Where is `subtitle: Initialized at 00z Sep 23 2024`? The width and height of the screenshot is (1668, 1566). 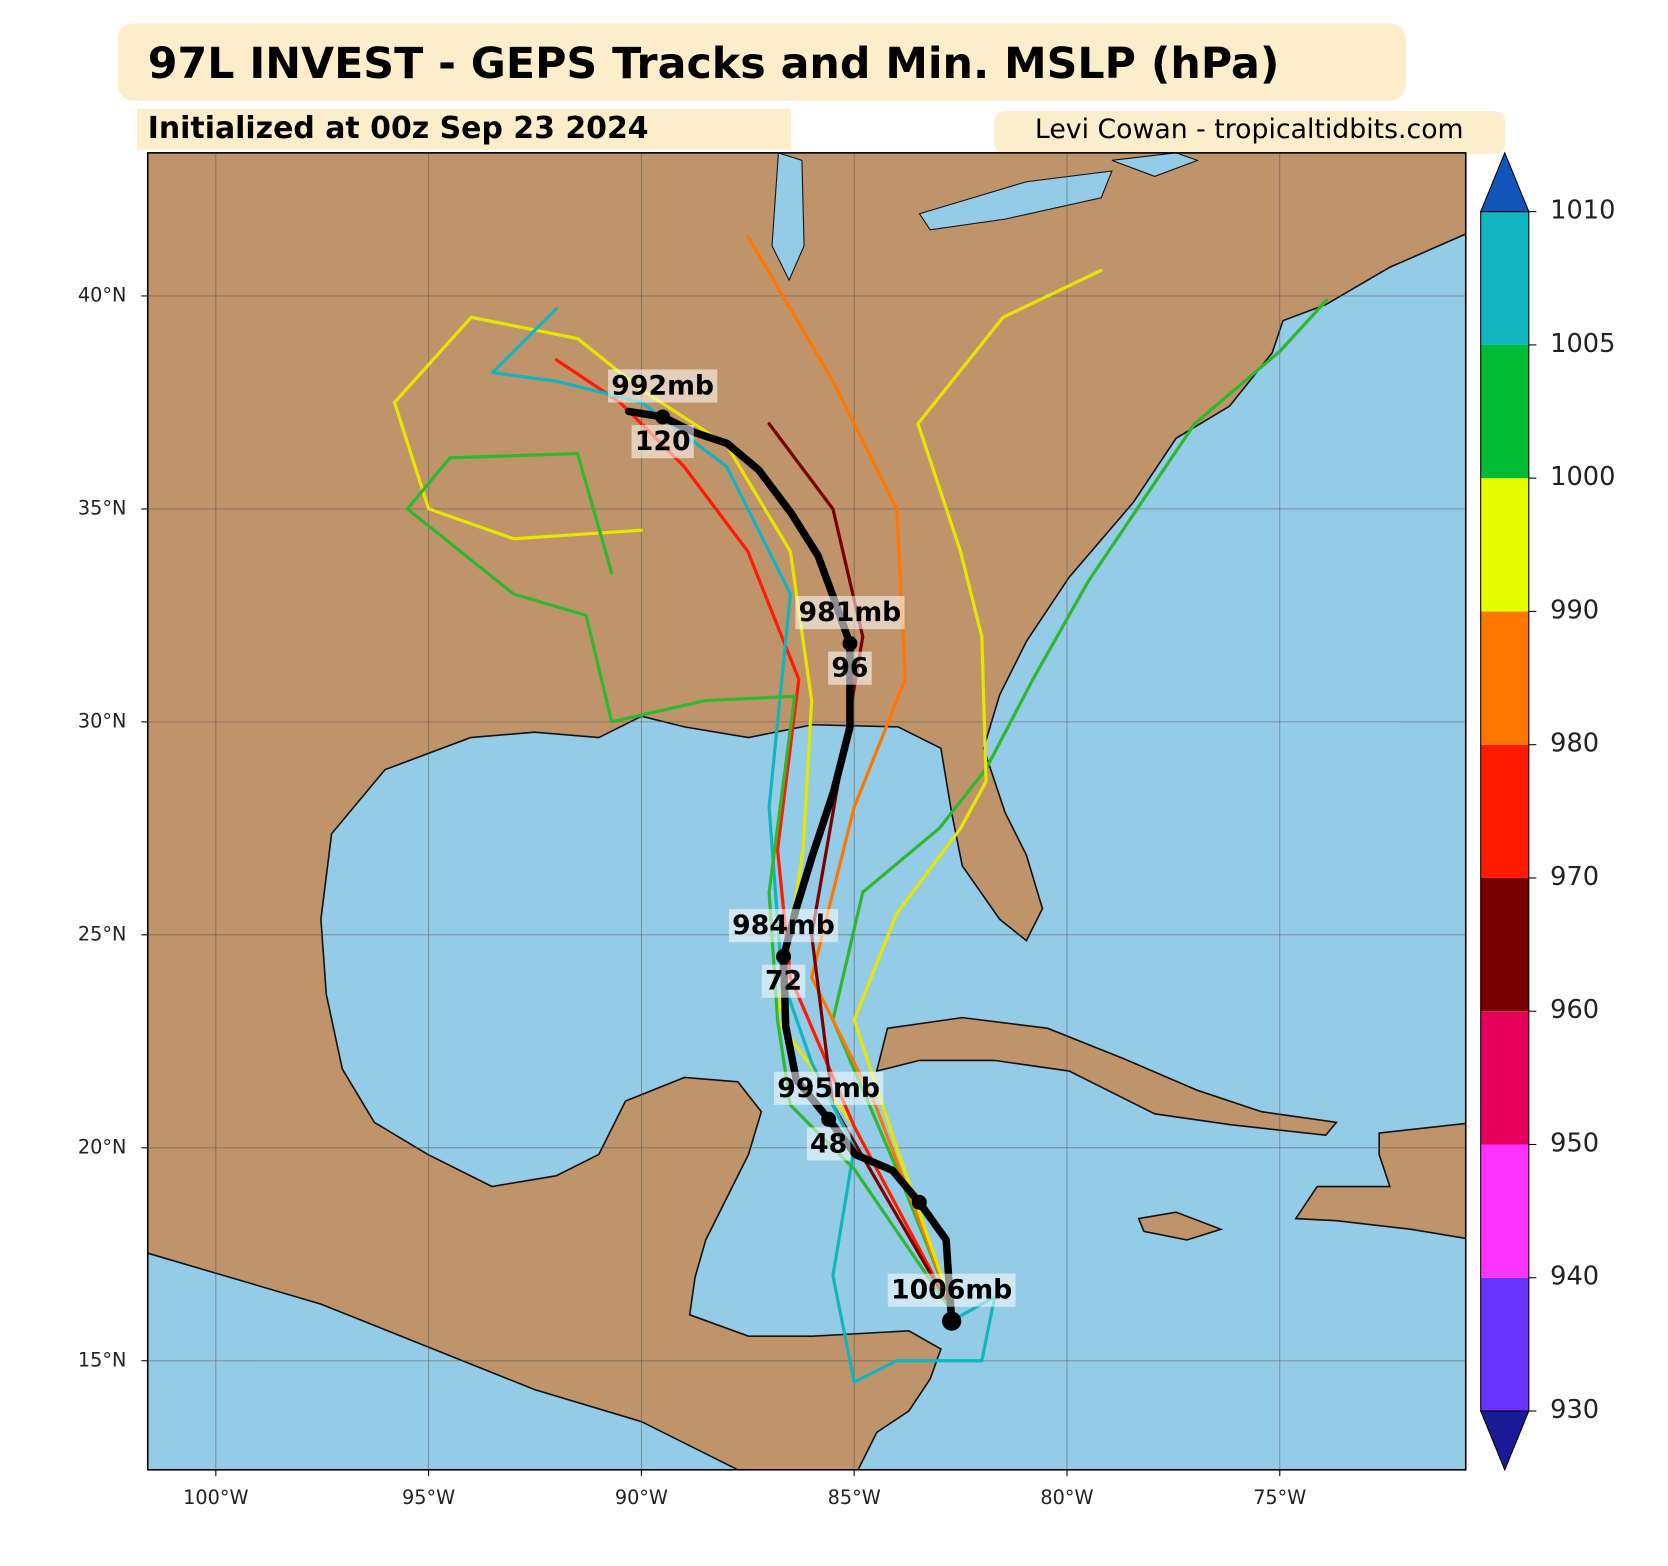 subtitle: Initialized at 00z Sep 23 2024 is located at coordinates (398, 128).